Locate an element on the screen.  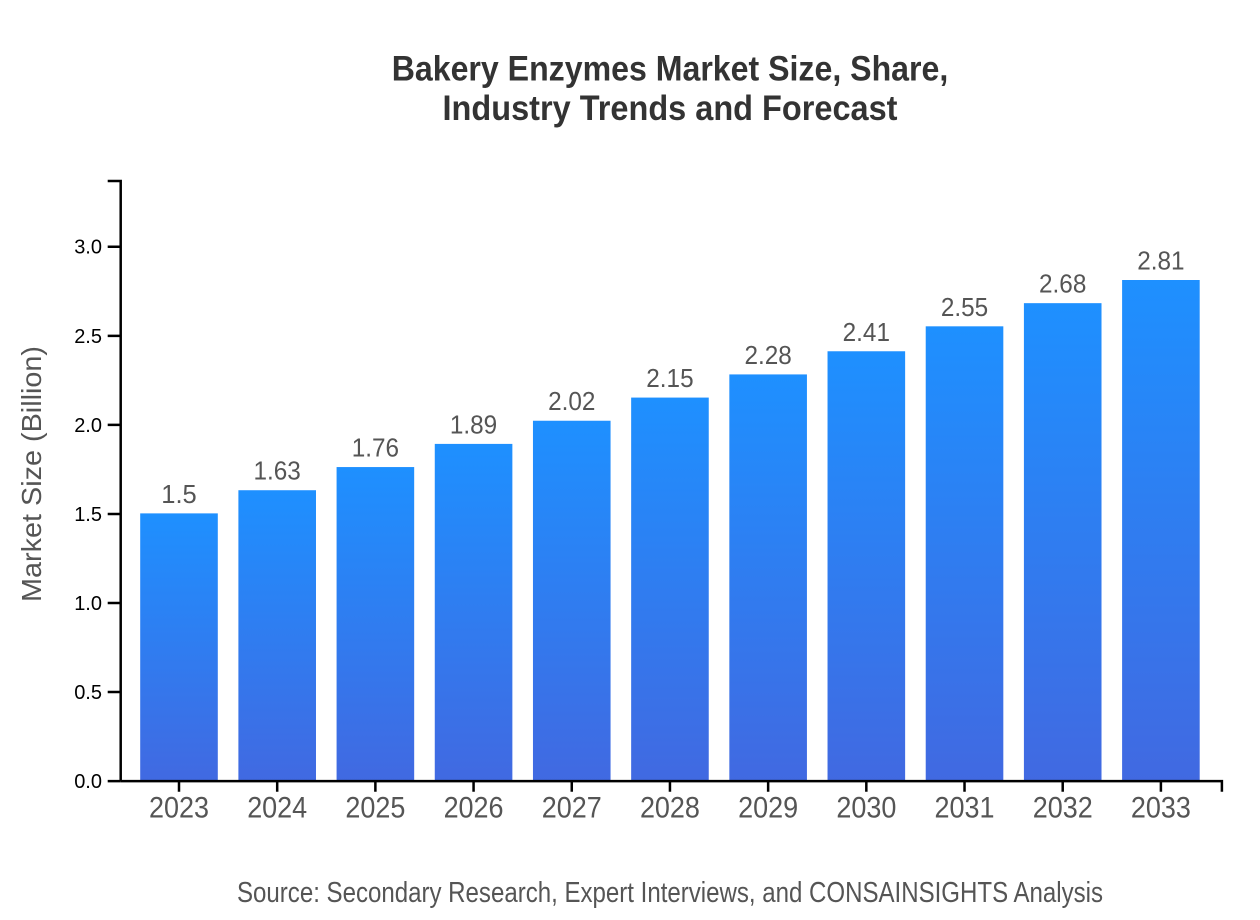
svg-text: 1.76 is located at coordinates (375, 449).